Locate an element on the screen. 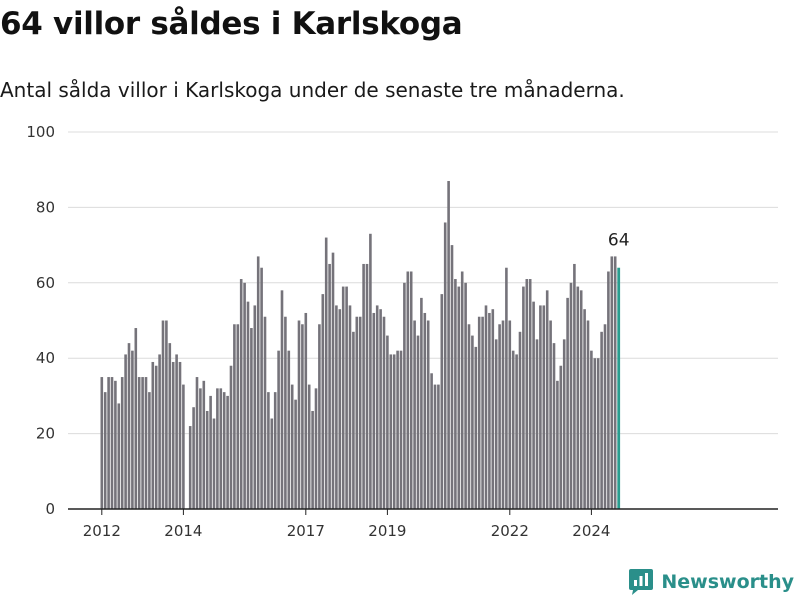 The width and height of the screenshot is (800, 600). x-tick-label: 2022 is located at coordinates (510, 531).